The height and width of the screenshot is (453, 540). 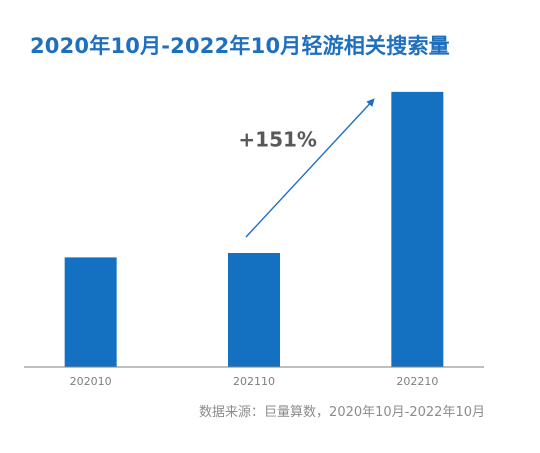 I want to click on data-source-note: 数据来源：巨量算数，2020年10月-2022年10月, so click(x=342, y=412).